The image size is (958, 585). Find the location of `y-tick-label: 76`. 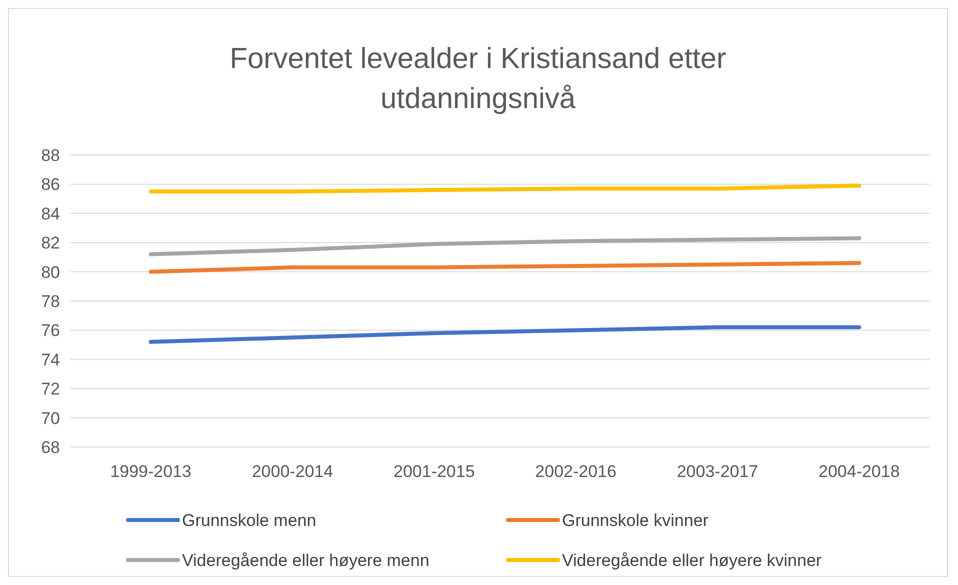

y-tick-label: 76 is located at coordinates (50, 330).